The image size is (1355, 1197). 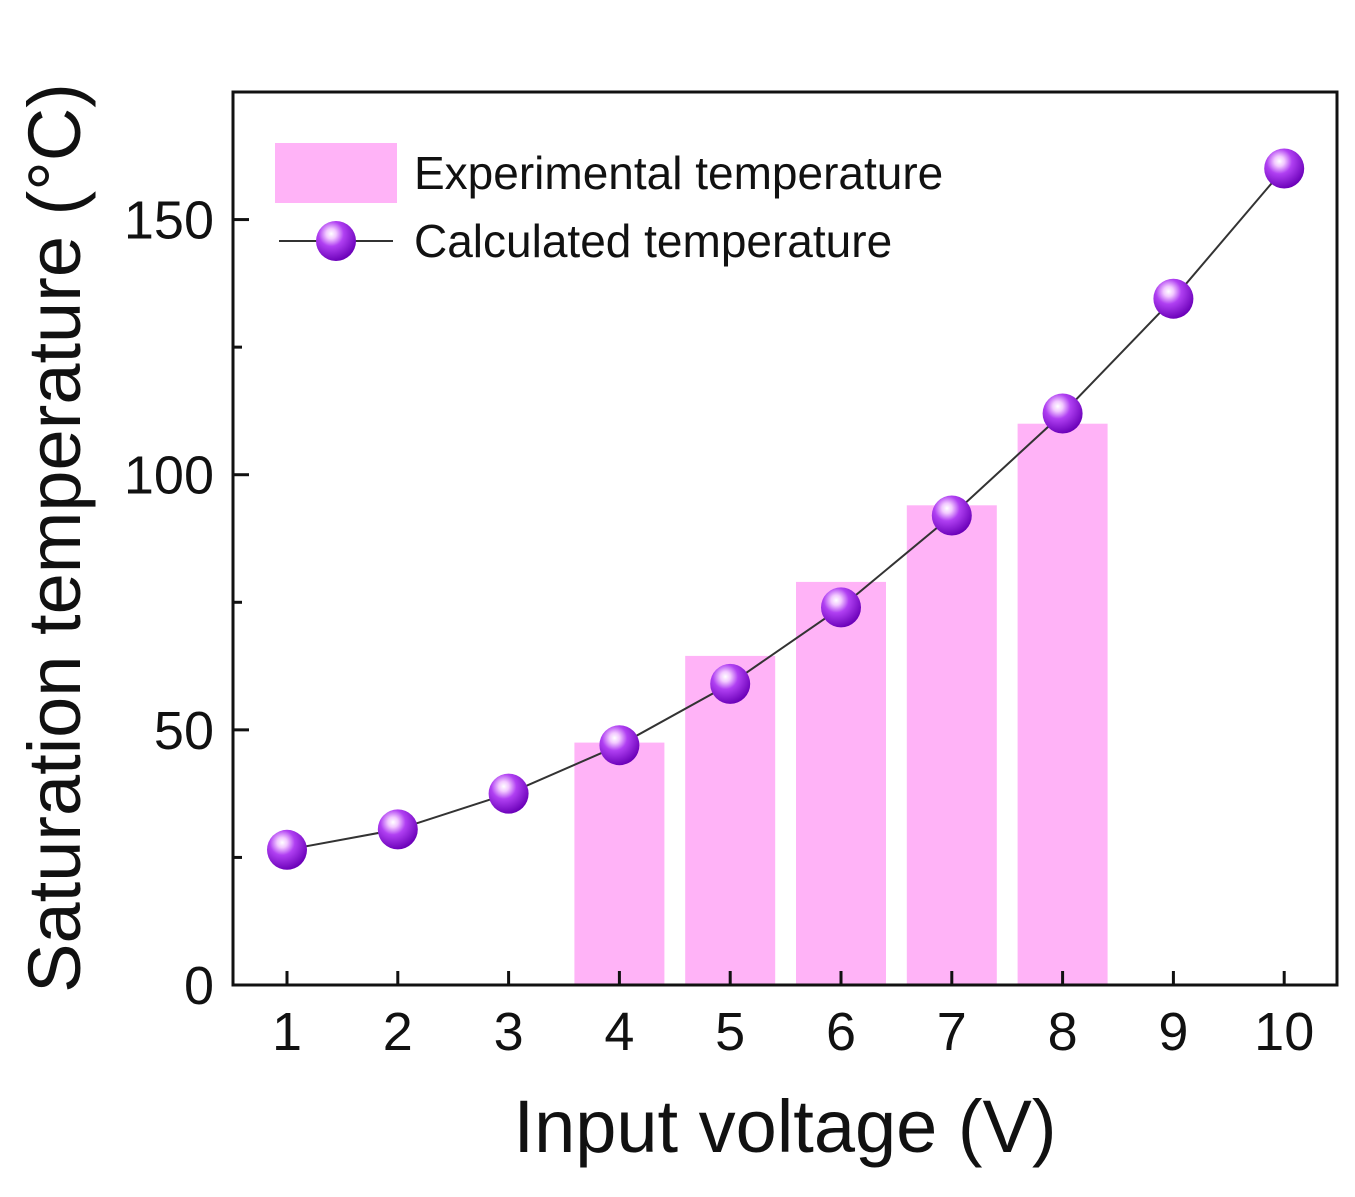 What do you see at coordinates (793, 1016) in the screenshot?
I see `x-axis-ticks: 1 2 3 4 5 6 7 8 9 10` at bounding box center [793, 1016].